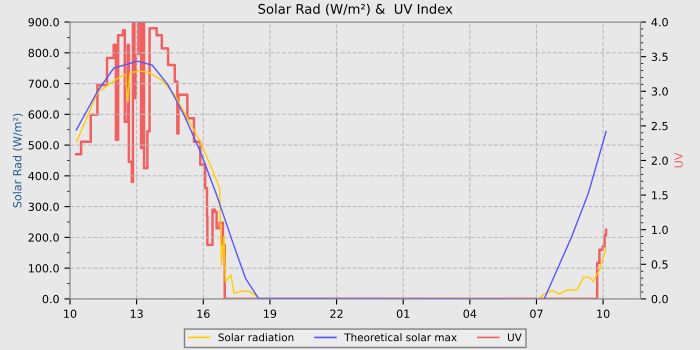 The height and width of the screenshot is (350, 700). What do you see at coordinates (136, 314) in the screenshot?
I see `x-tick-label: 13` at bounding box center [136, 314].